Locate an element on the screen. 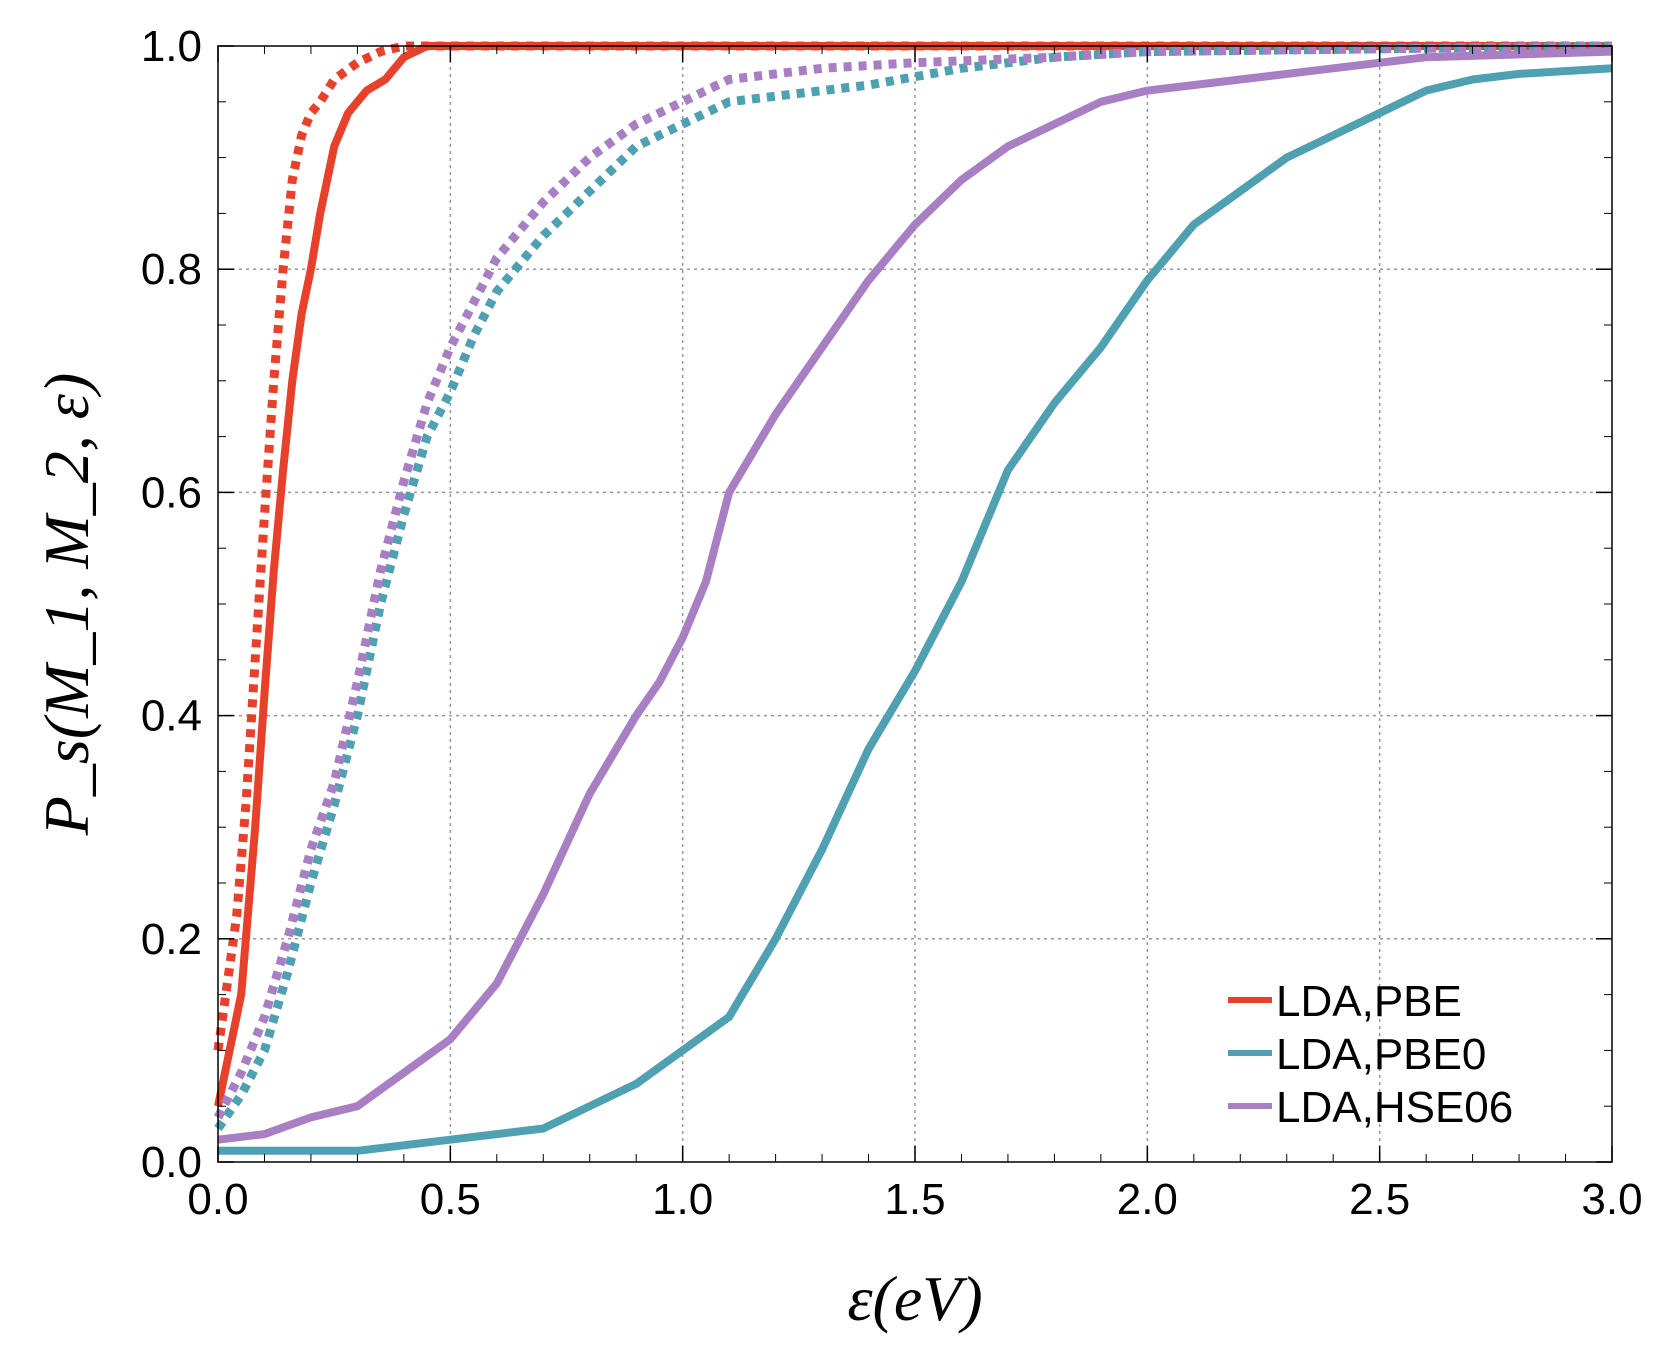  x-tick-labels: 0.0 0.5 1.0 1.5 2.0 2.5 3.0 is located at coordinates (914, 1199).